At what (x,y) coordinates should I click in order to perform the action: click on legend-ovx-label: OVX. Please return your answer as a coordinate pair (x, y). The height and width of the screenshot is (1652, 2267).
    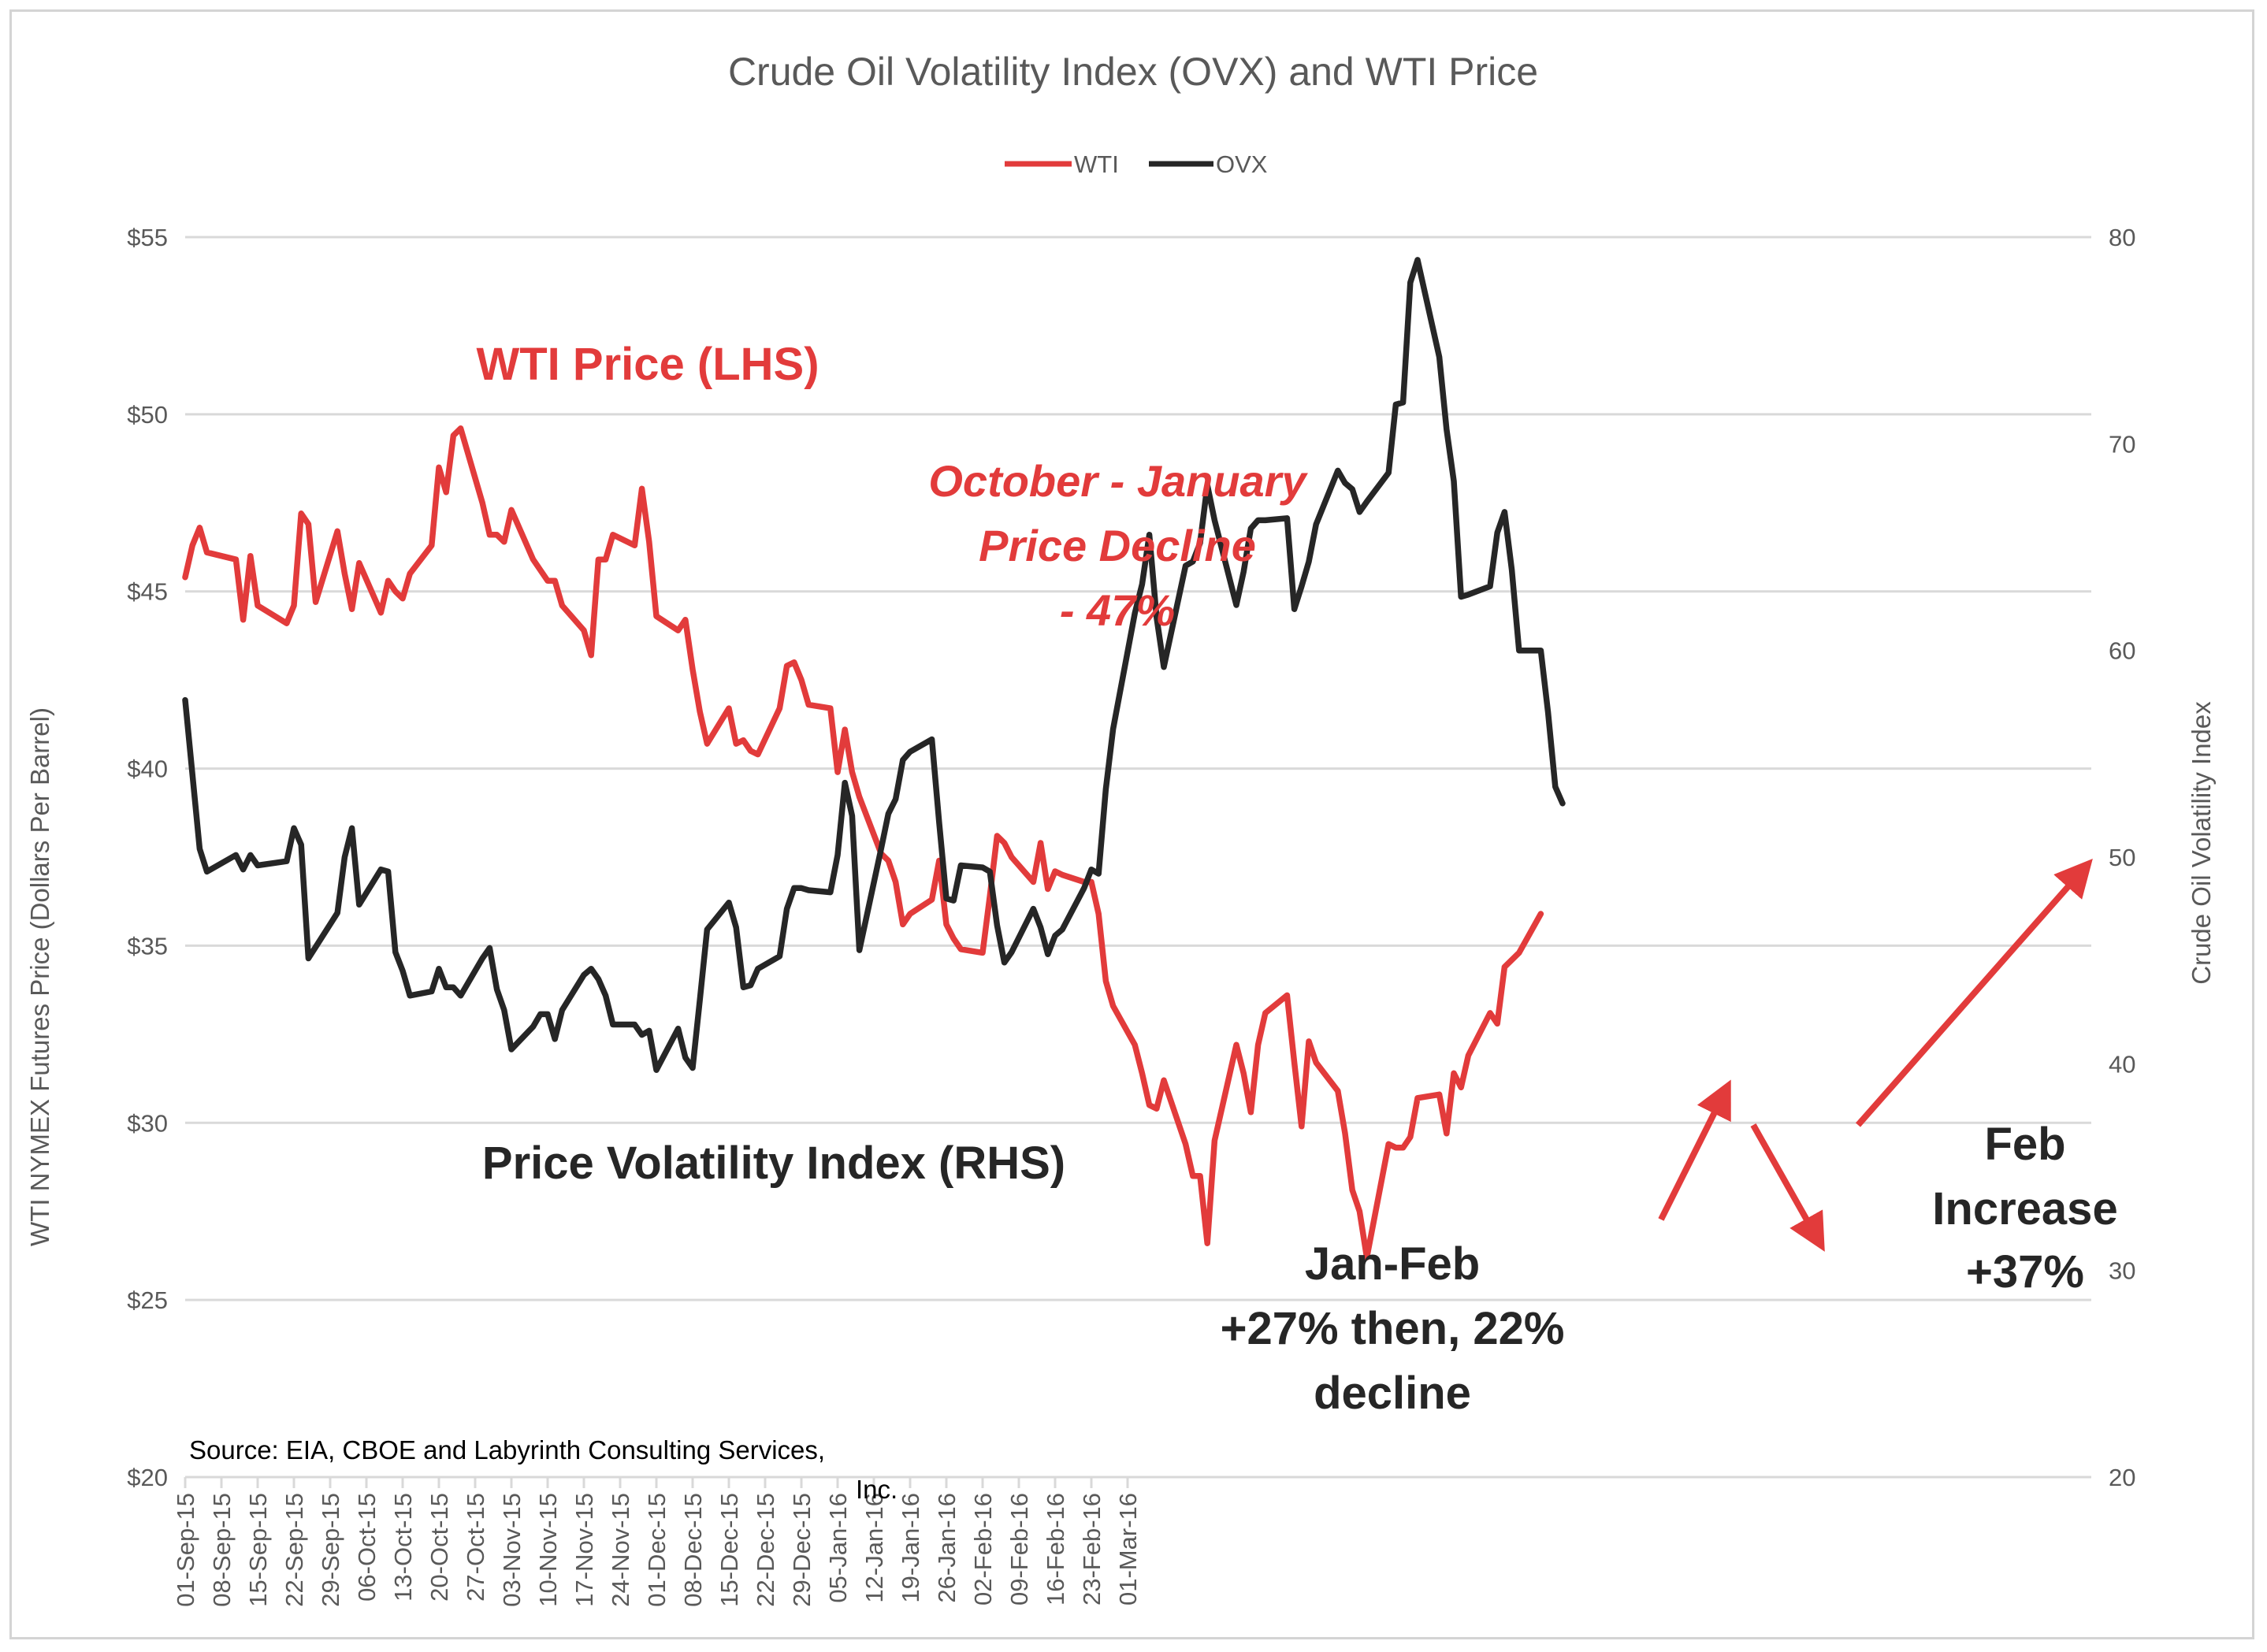
    Looking at the image, I should click on (1242, 164).